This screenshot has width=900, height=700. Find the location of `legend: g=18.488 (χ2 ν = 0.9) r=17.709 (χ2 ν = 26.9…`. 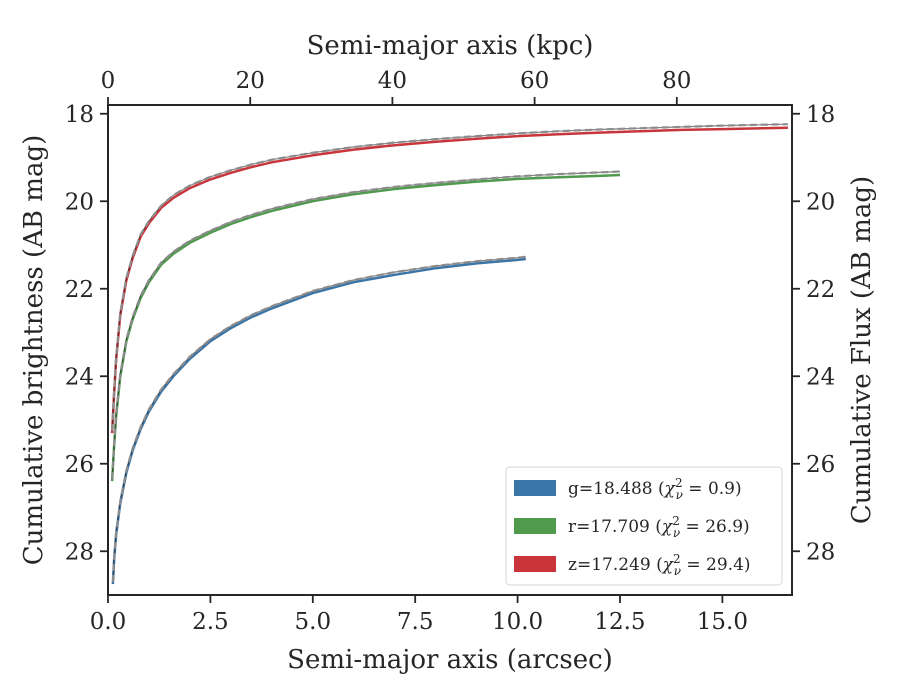

legend: g=18.488 (χ2 ν = 0.9) r=17.709 (χ2 ν = 26.9… is located at coordinates (644, 526).